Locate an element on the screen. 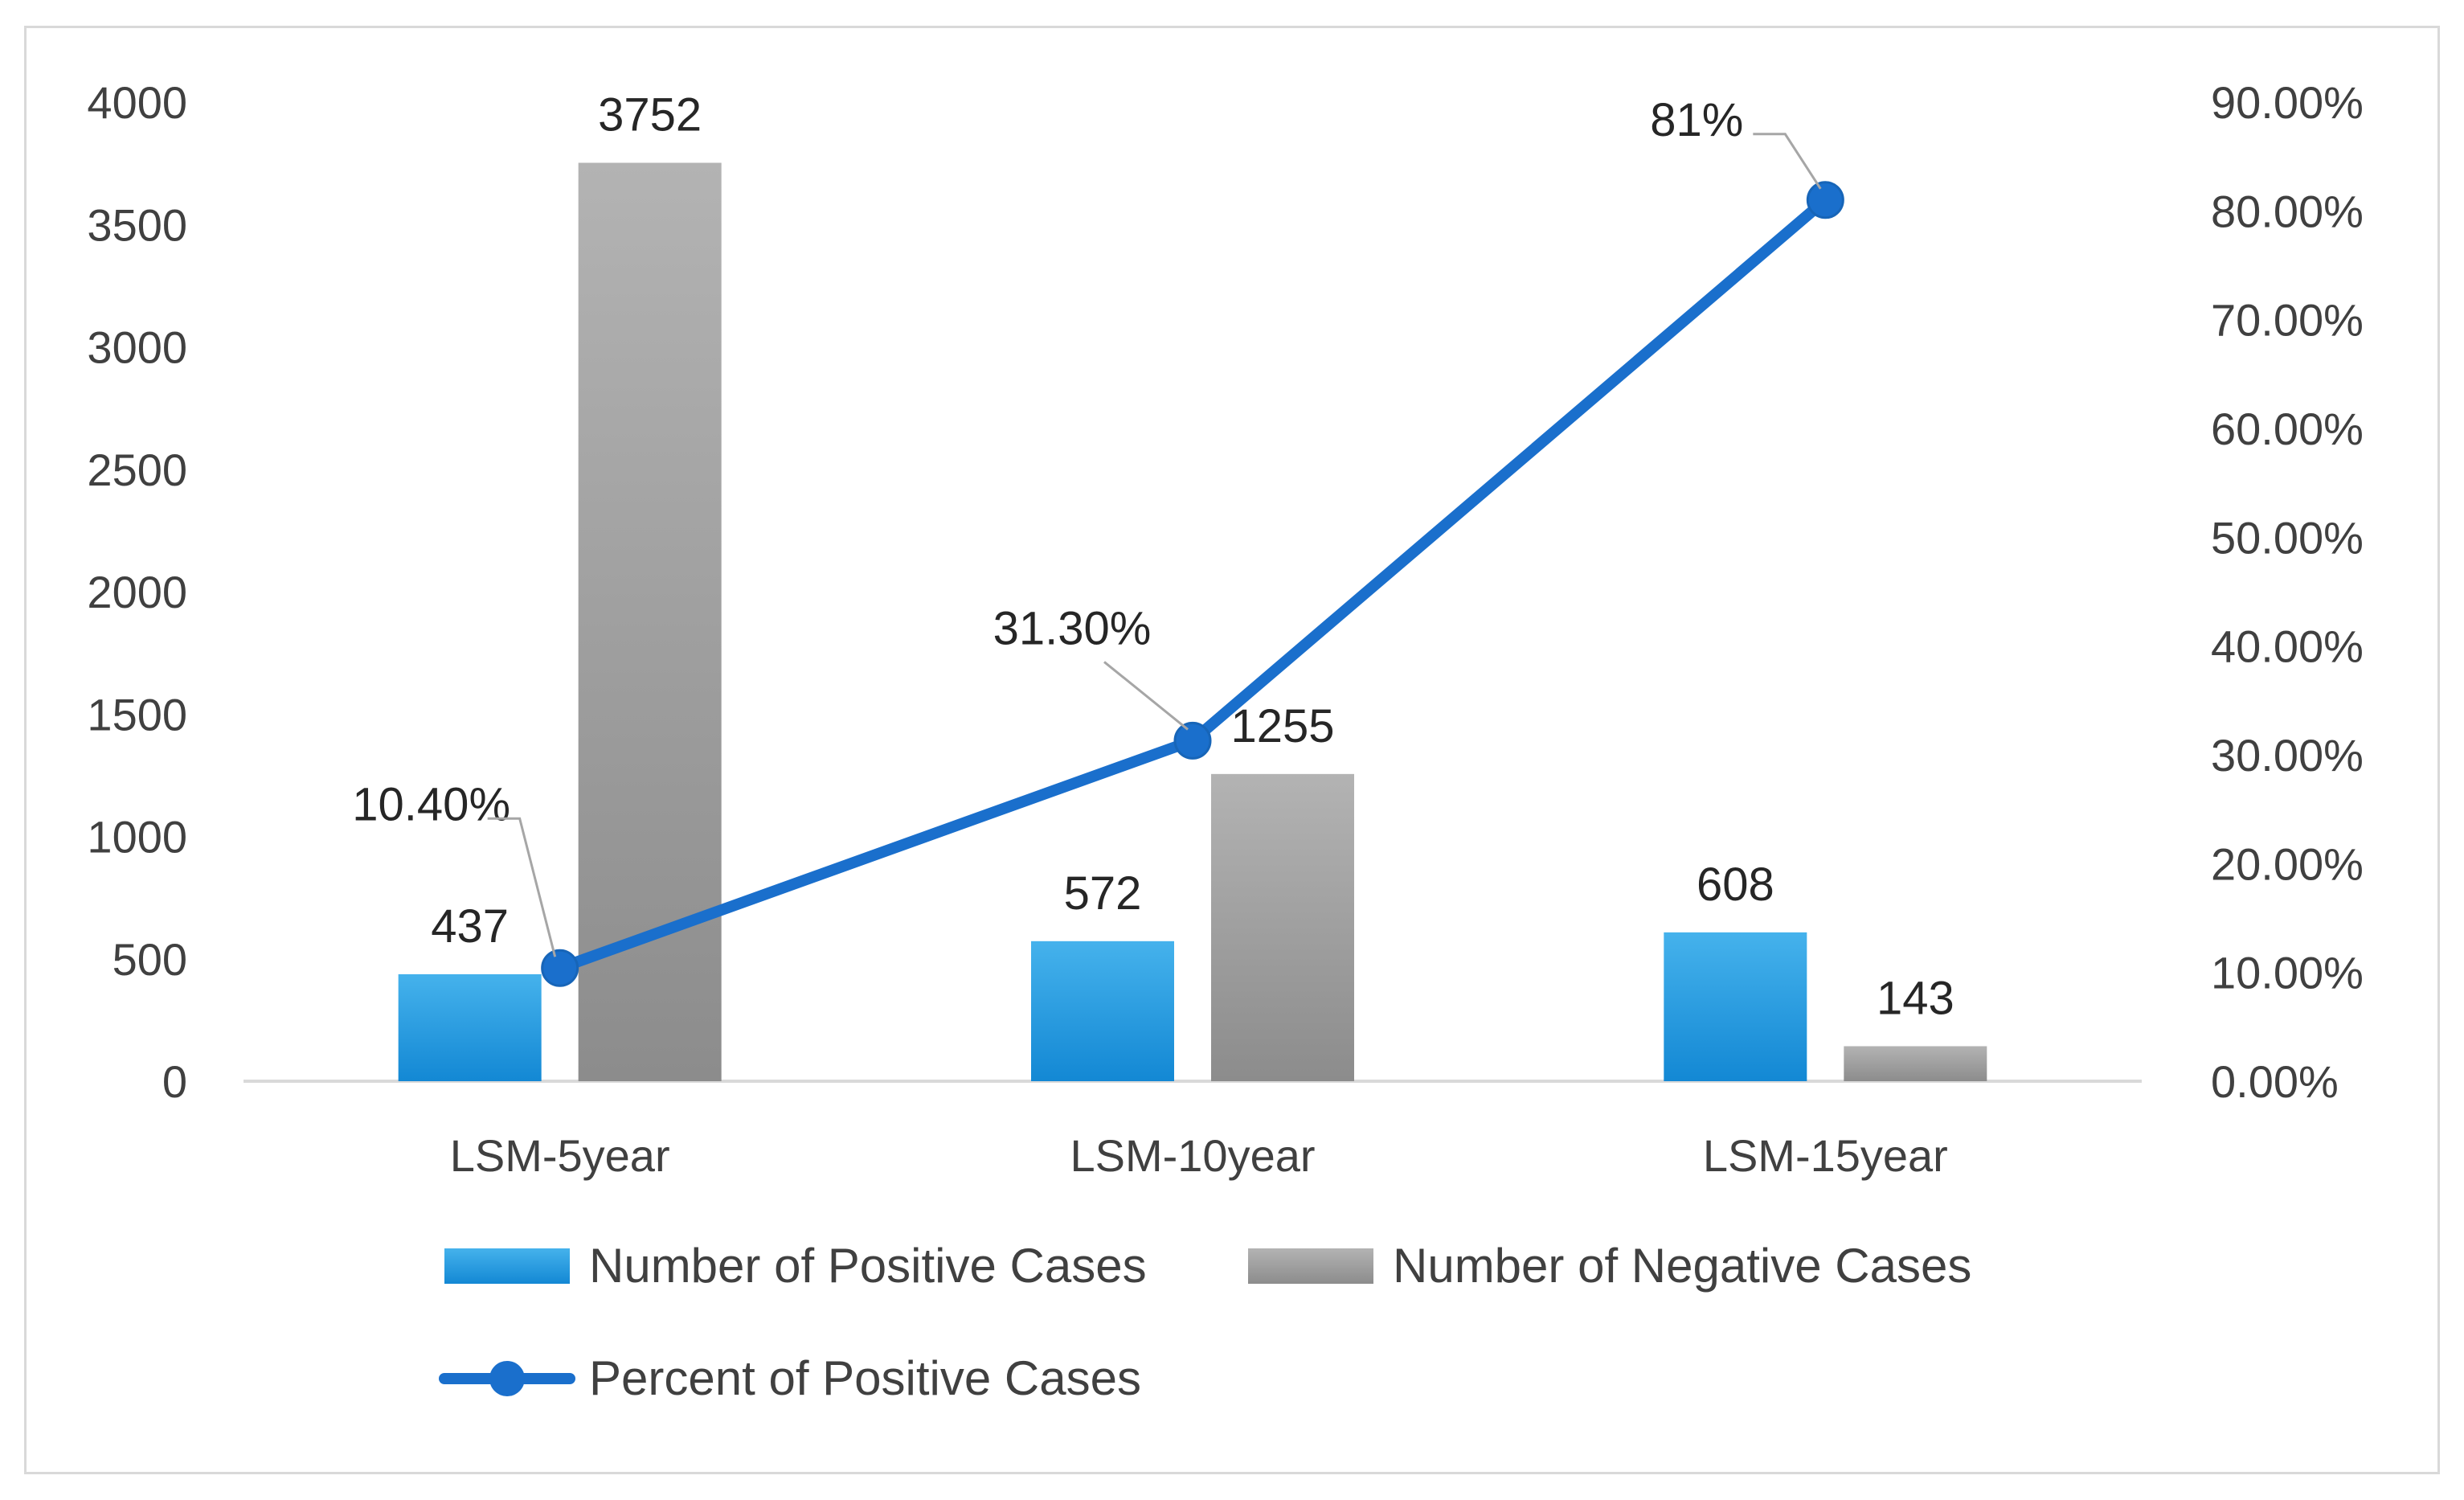 The height and width of the screenshot is (1500, 2464). positive-cases-label: 572 is located at coordinates (1103, 893).